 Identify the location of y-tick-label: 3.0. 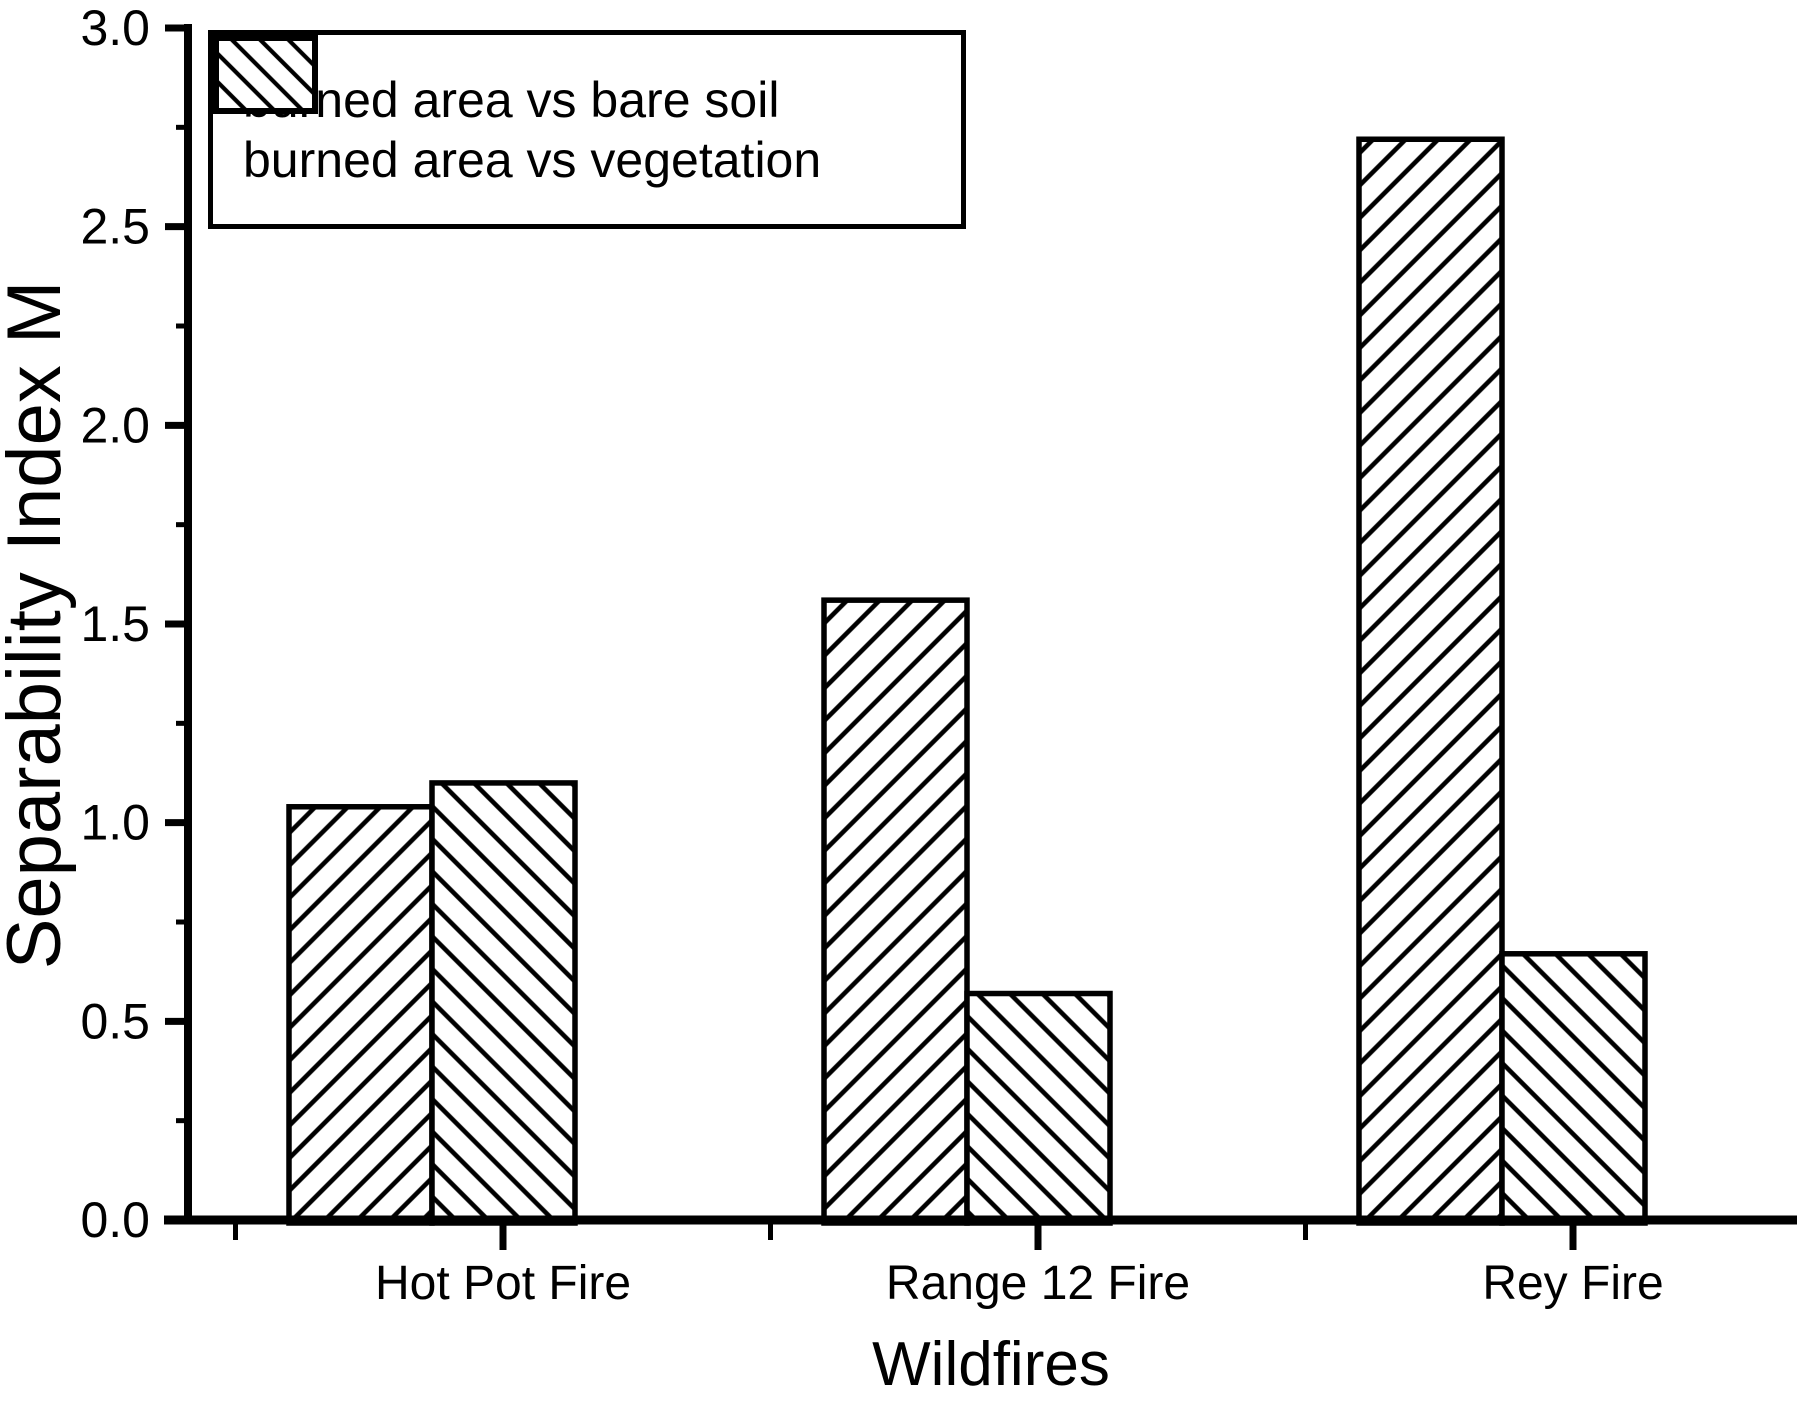
(115, 28).